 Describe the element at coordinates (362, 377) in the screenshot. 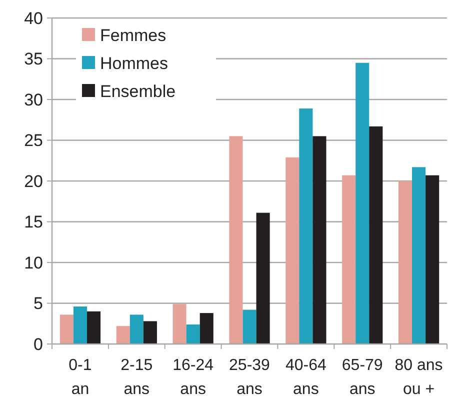

I see `x-tick-label: 65-79 ans` at that location.